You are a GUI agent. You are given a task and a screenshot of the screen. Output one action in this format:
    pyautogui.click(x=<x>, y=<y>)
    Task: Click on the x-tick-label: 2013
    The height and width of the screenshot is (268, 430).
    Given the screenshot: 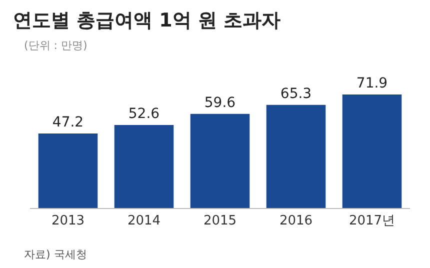 What is the action you would take?
    pyautogui.click(x=68, y=221)
    